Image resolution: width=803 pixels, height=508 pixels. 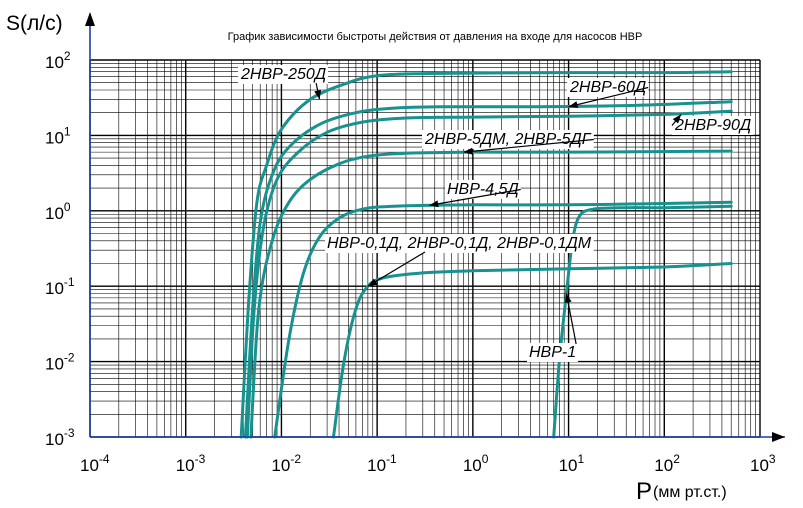 I want to click on series-label-4: 2НВР-5ДМ, 2НВР-5ДГ, so click(x=508, y=142).